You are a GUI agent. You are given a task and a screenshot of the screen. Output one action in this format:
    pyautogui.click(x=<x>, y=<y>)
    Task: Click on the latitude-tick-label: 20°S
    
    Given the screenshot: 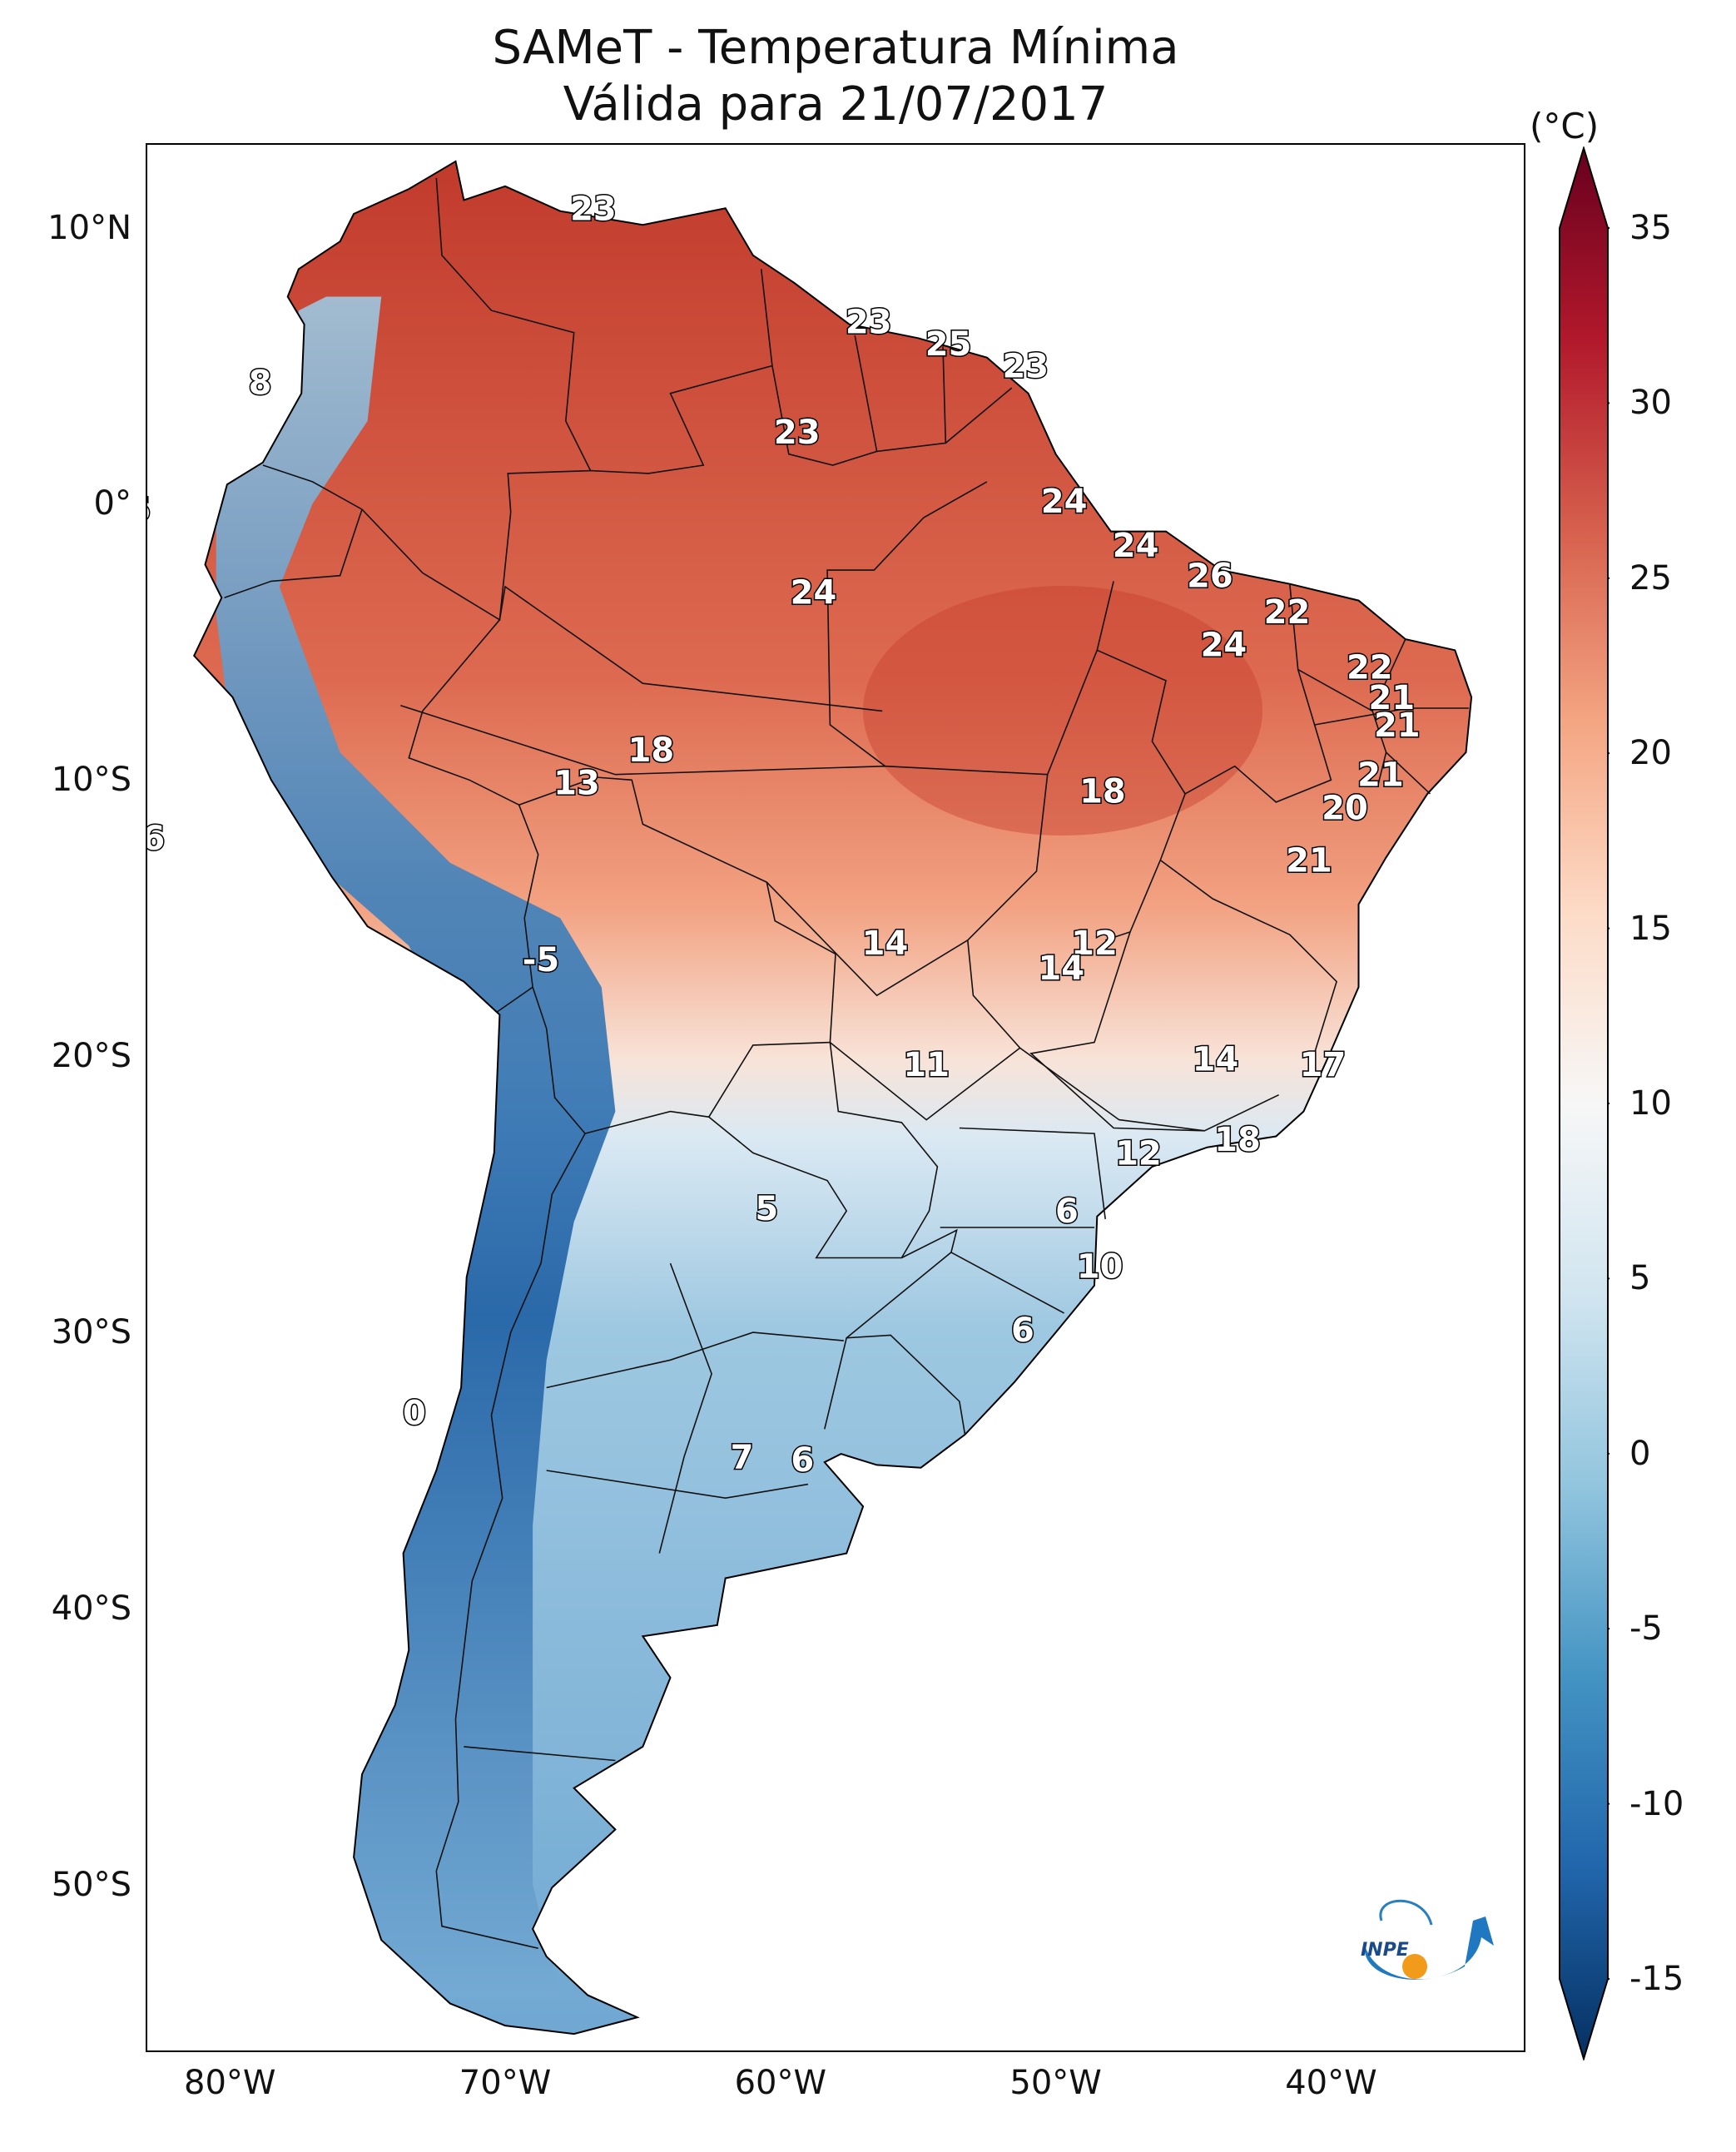 What is the action you would take?
    pyautogui.click(x=91, y=1056)
    